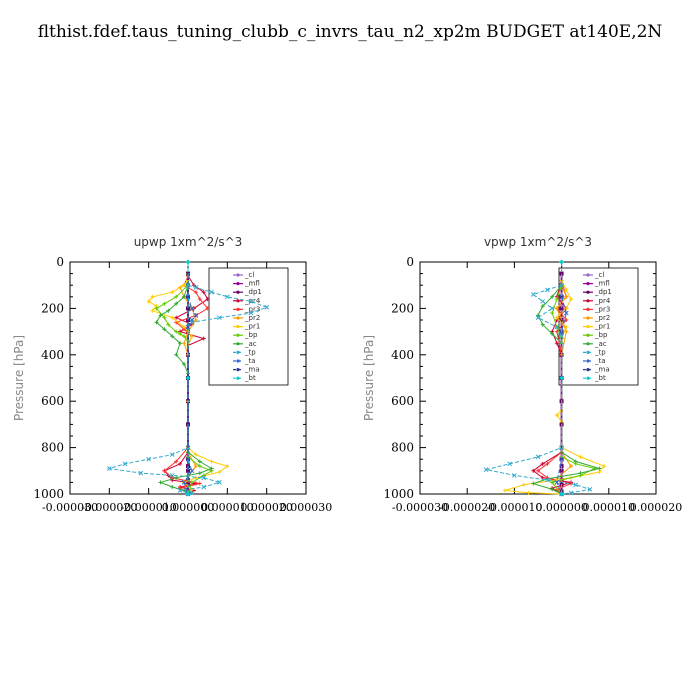  What do you see at coordinates (250, 344) in the screenshot?
I see `legend-label: _ac` at bounding box center [250, 344].